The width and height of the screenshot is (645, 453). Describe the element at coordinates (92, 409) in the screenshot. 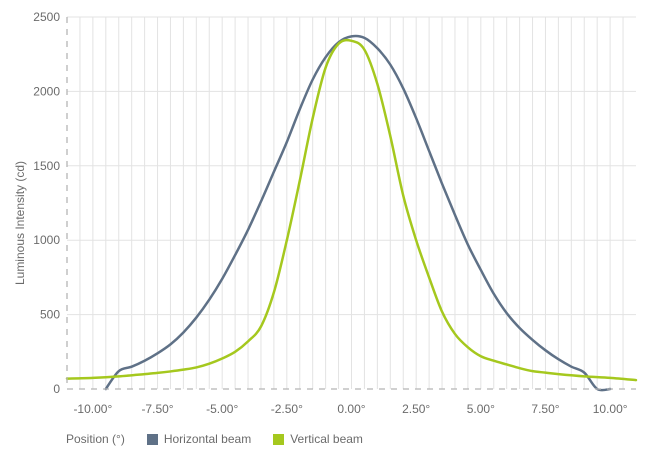

I see `x-tick-label: -10.00°` at that location.